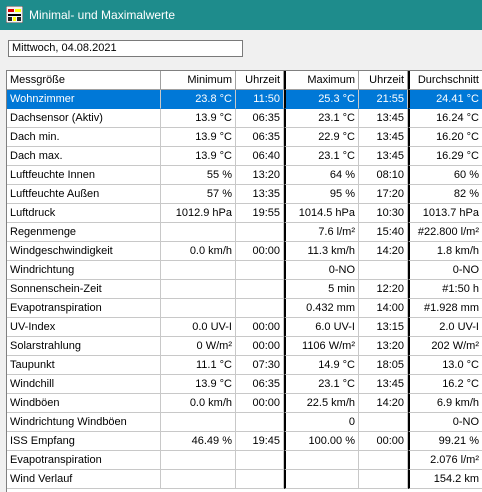  Describe the element at coordinates (260, 194) in the screenshot. I see `cell-min-time: 13:35` at that location.